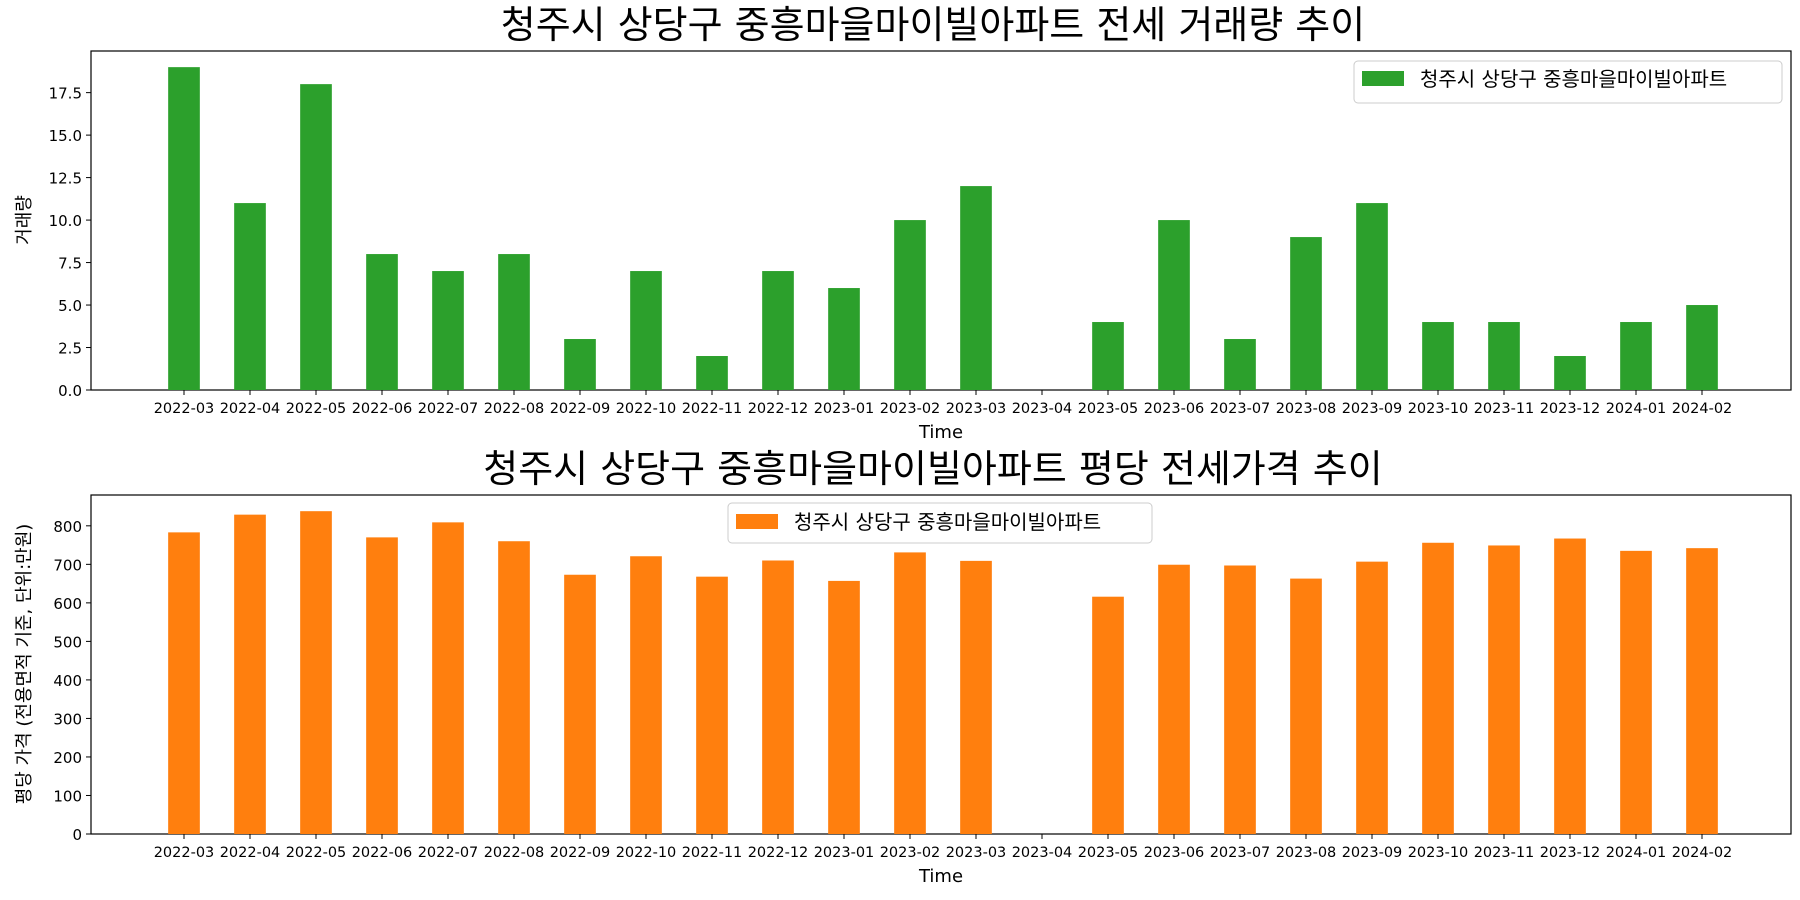 Image resolution: width=1800 pixels, height=900 pixels. What do you see at coordinates (67, 565) in the screenshot?
I see `y-tick-label: 700` at bounding box center [67, 565].